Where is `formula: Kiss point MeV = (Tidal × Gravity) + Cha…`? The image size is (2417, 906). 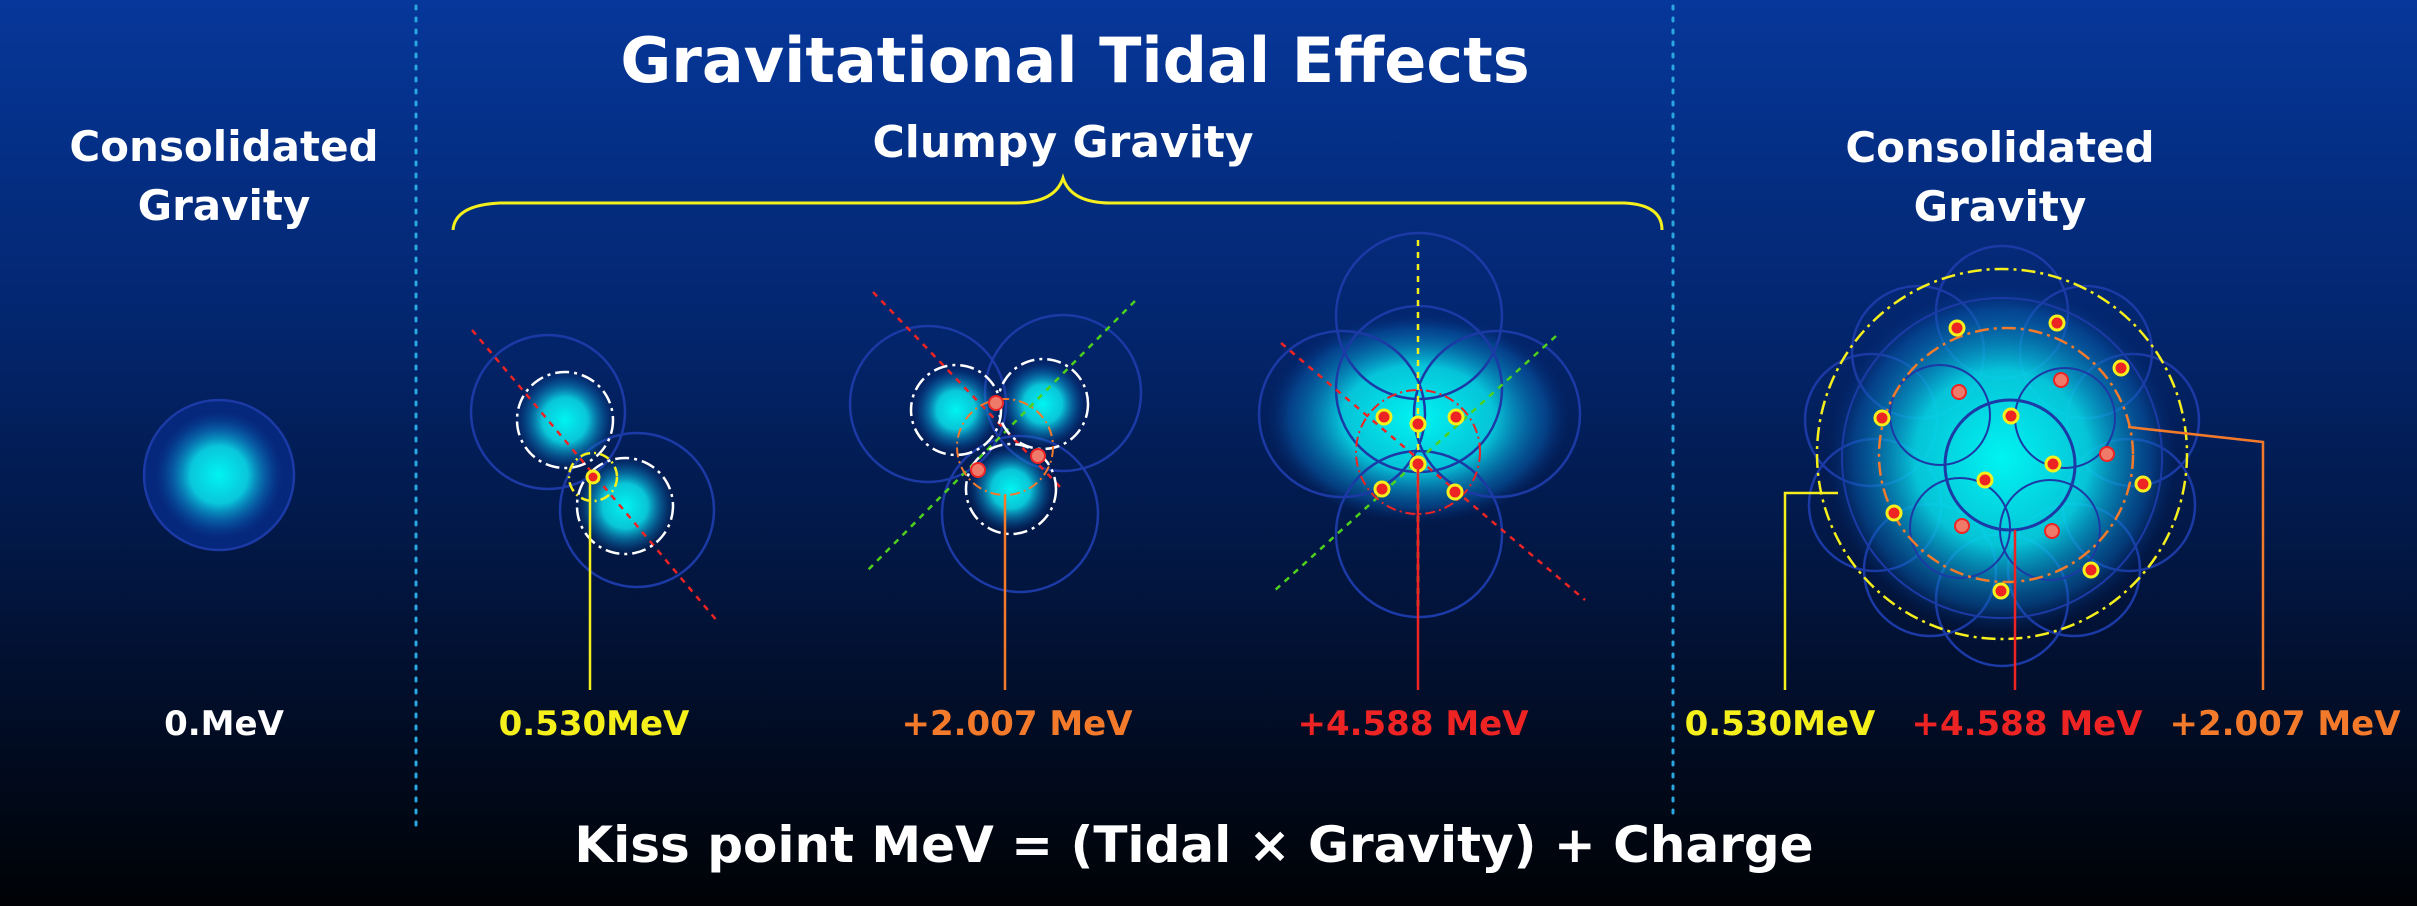
formula: Kiss point MeV = (Tidal × Gravity) + Cha… is located at coordinates (1193, 845).